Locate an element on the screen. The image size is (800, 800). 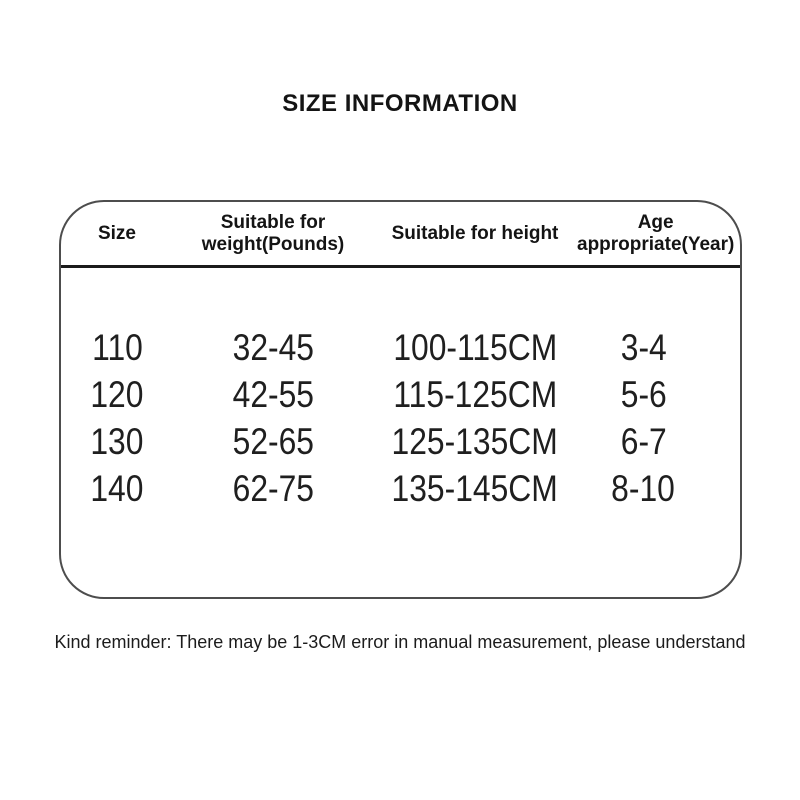
cell-age: 8-10 is located at coordinates (658, 489).